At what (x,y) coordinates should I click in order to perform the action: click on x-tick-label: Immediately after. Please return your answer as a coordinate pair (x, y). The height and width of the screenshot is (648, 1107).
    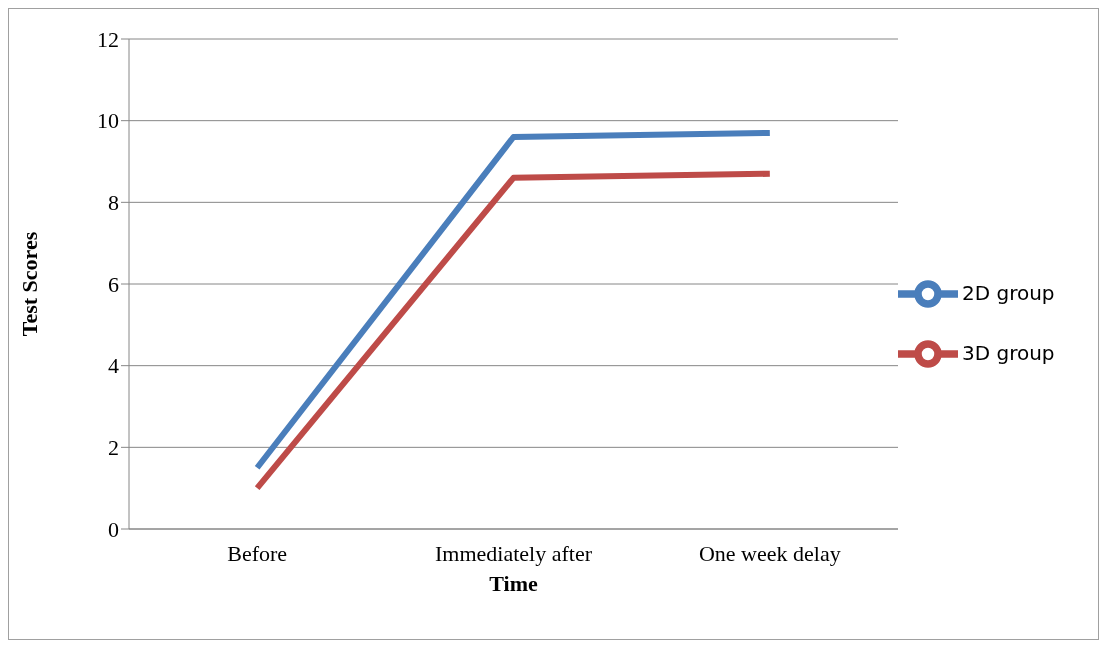
    Looking at the image, I should click on (514, 553).